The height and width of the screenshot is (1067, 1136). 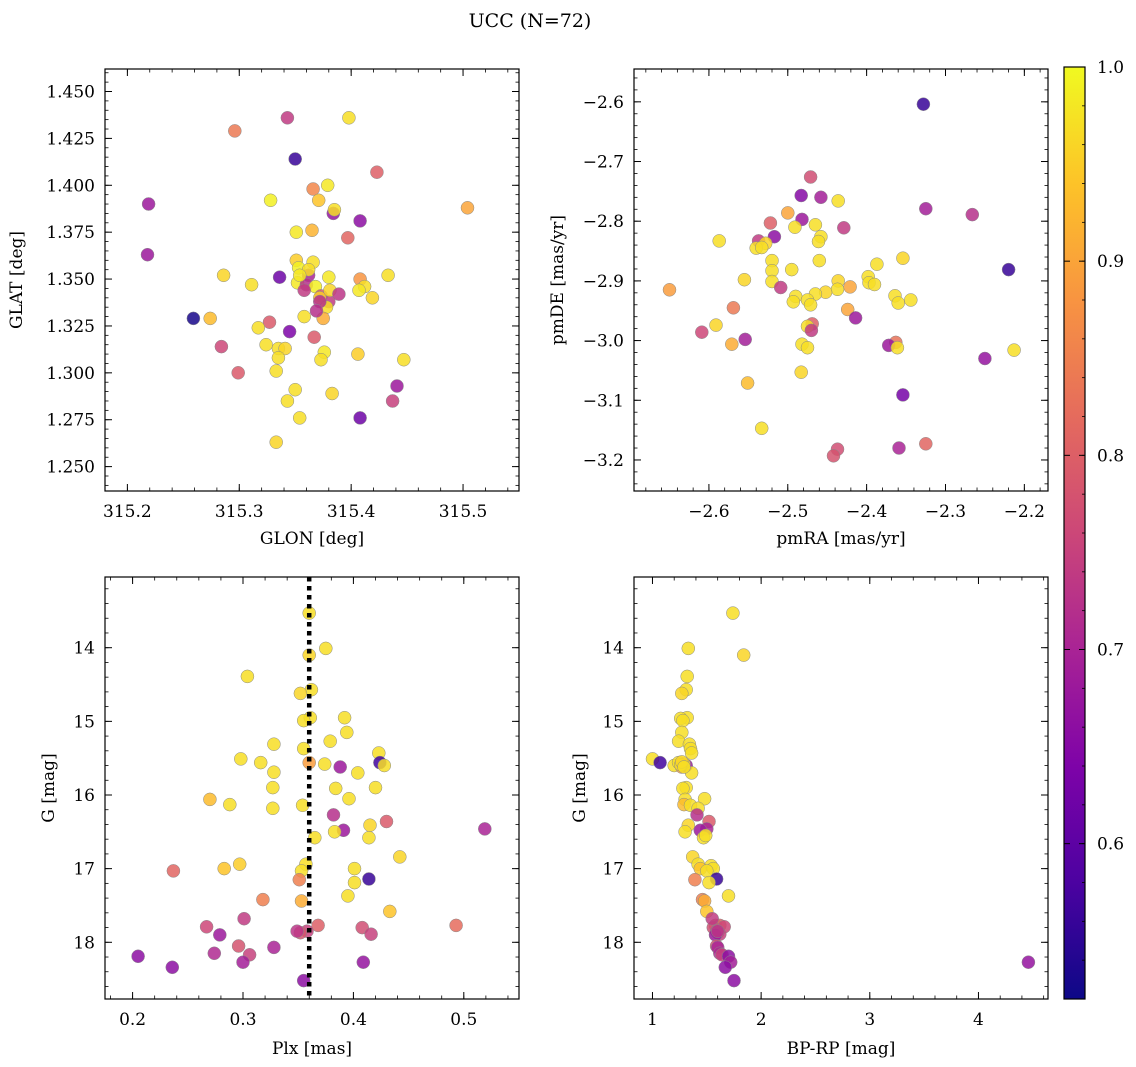 I want to click on colorbar-ticks: 0.6 0.7 0.8 0.9 1.0, so click(x=1094, y=509).